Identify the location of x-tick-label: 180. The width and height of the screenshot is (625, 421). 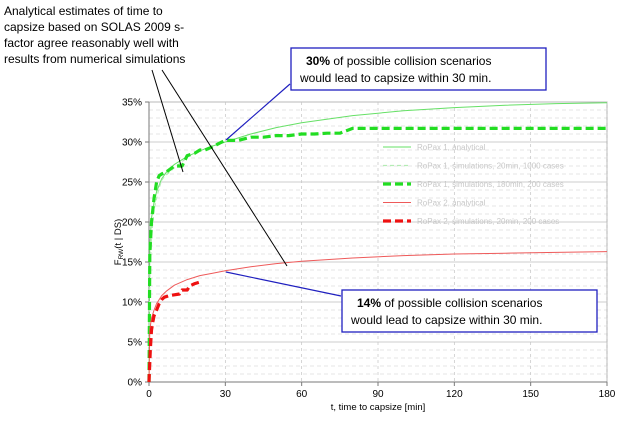
(607, 394).